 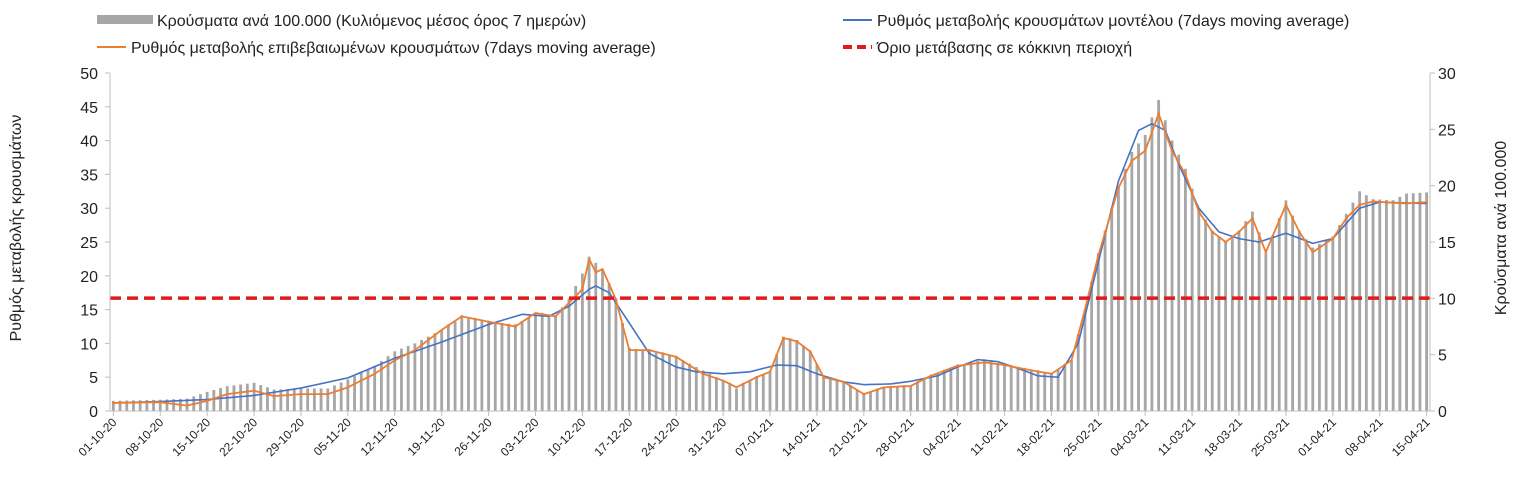 I want to click on x-tick-label: 22-10-20, so click(x=238, y=437).